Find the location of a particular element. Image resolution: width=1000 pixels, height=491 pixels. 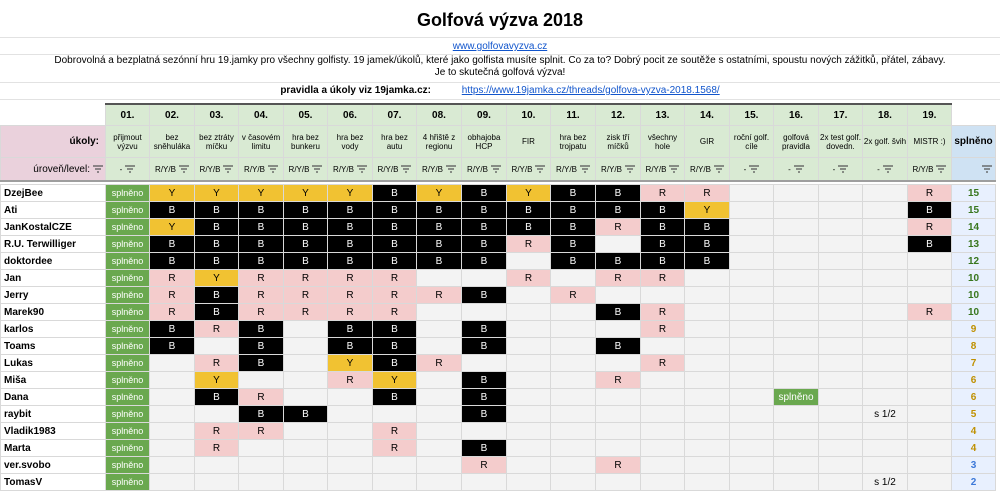

player-name: Miša is located at coordinates (53, 380).